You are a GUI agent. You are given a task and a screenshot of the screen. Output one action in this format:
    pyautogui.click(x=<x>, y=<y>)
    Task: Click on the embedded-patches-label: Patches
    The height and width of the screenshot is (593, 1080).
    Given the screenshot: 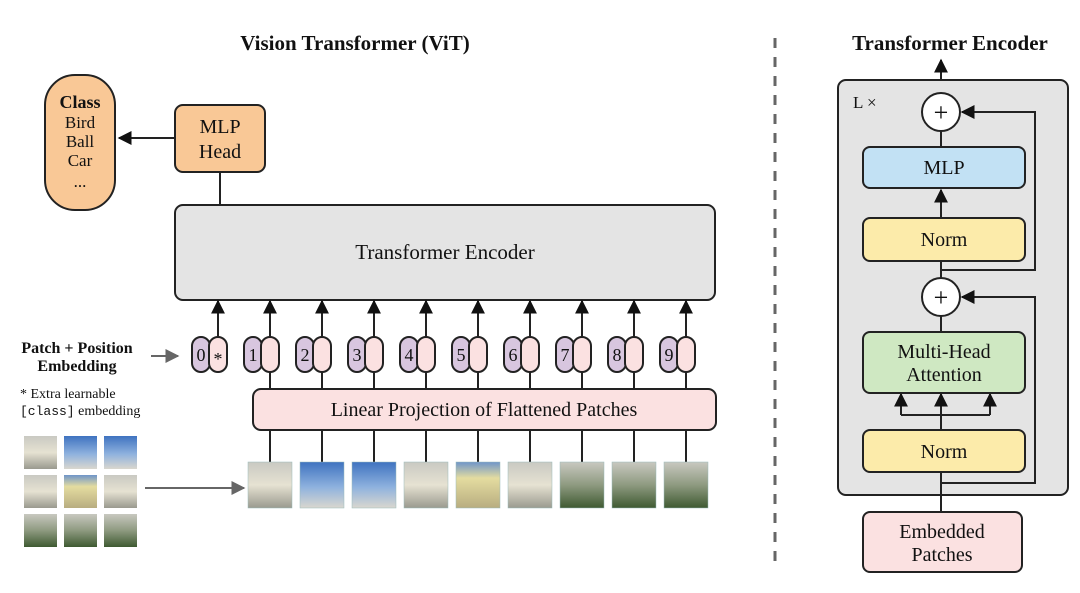 What is the action you would take?
    pyautogui.click(x=941, y=555)
    